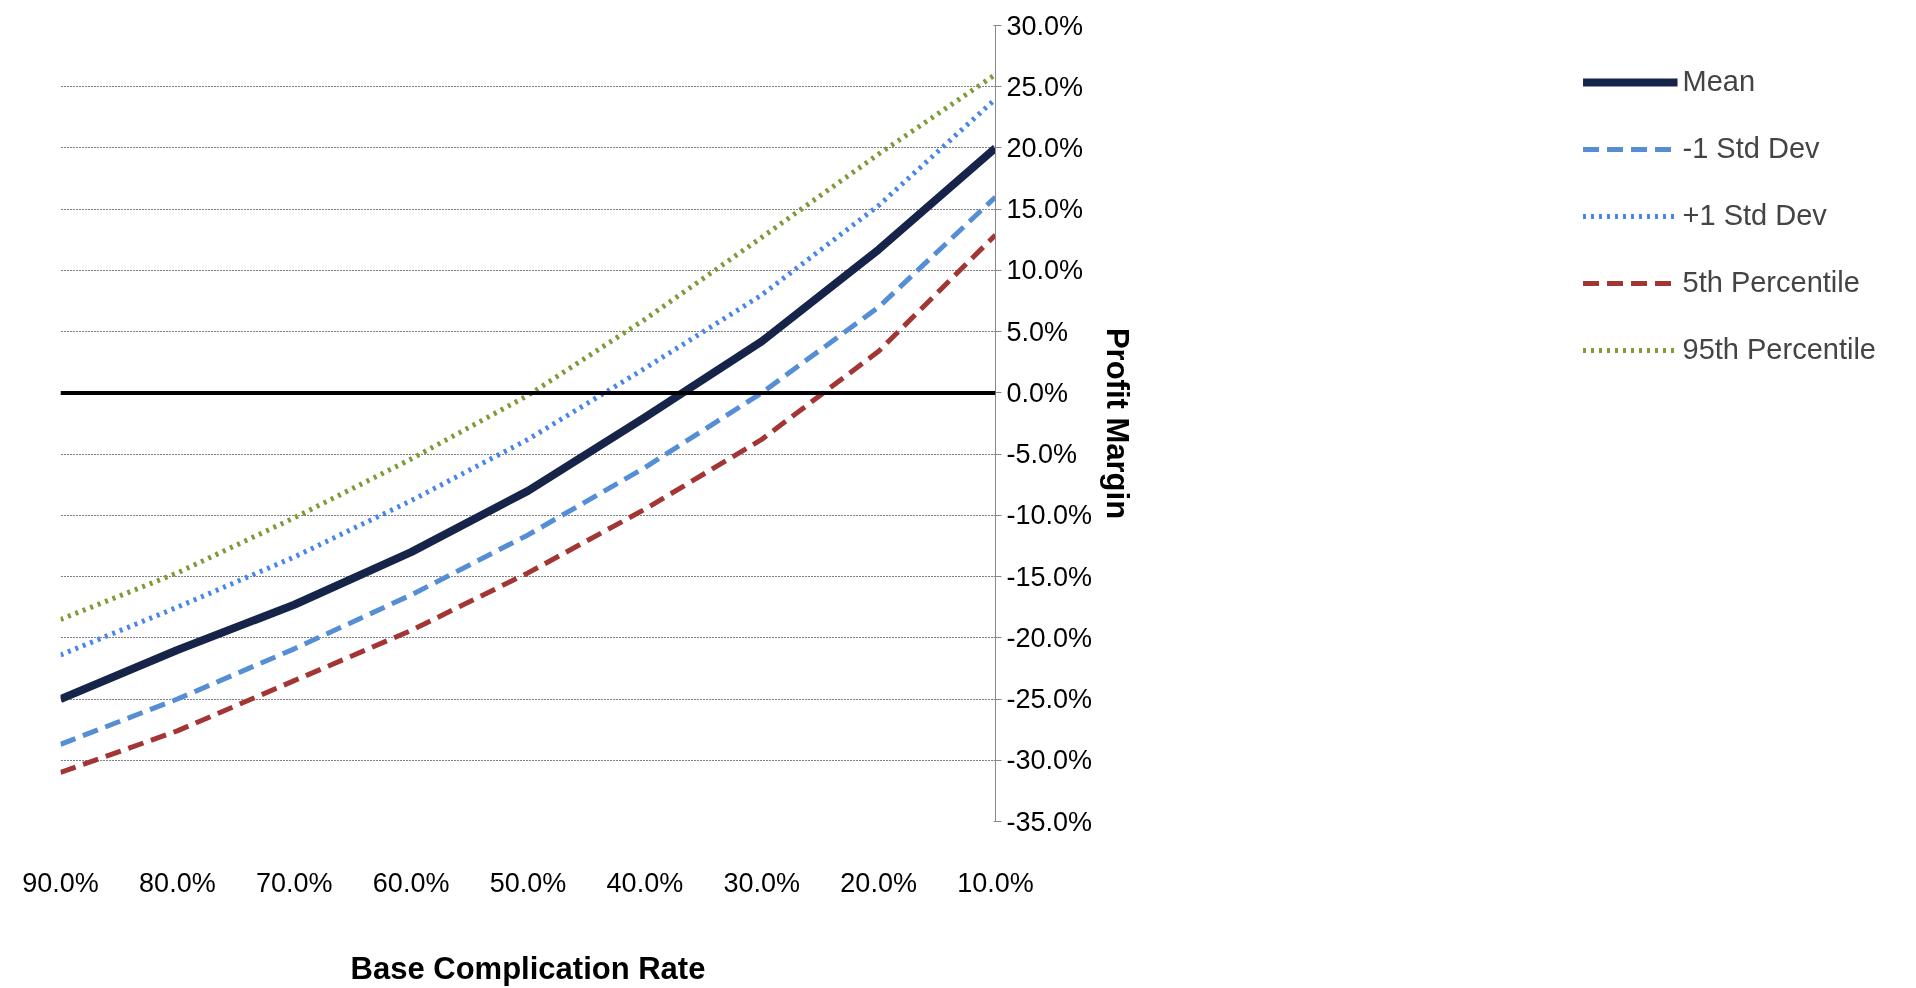 This screenshot has height=988, width=1916. What do you see at coordinates (1049, 821) in the screenshot?
I see `y-tick-label: -35.0%` at bounding box center [1049, 821].